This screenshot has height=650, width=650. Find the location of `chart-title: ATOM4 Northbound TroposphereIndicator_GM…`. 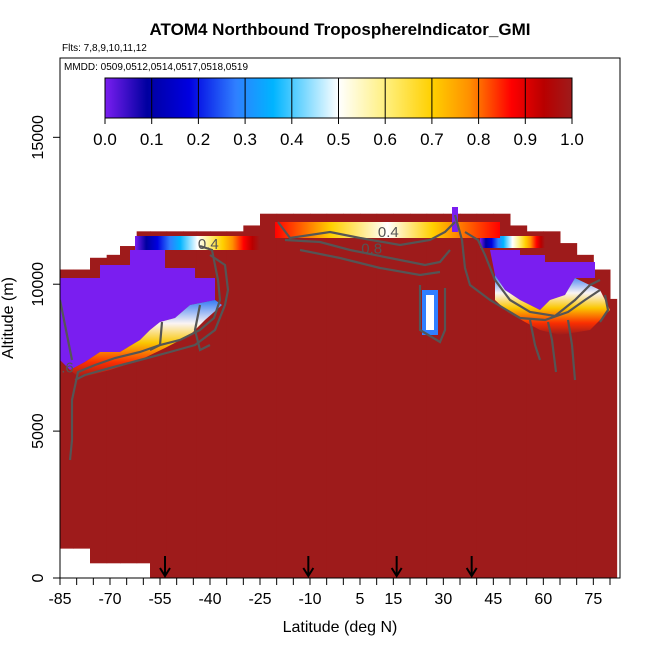

chart-title: ATOM4 Northbound TroposphereIndicator_GM… is located at coordinates (340, 29).